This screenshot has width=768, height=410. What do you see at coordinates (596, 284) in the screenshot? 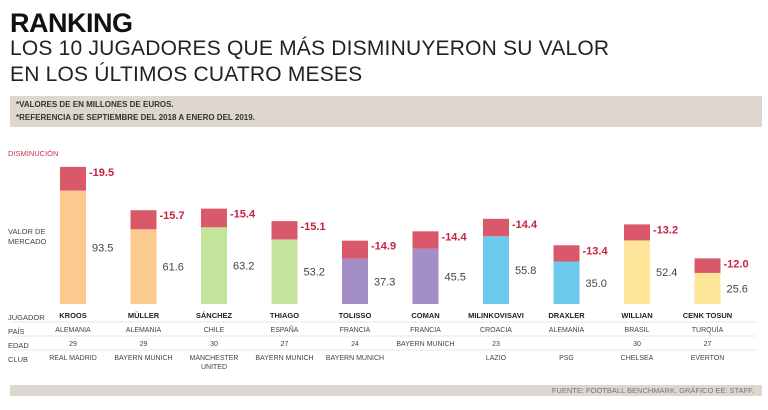
I see `value-label: 35.0` at bounding box center [596, 284].